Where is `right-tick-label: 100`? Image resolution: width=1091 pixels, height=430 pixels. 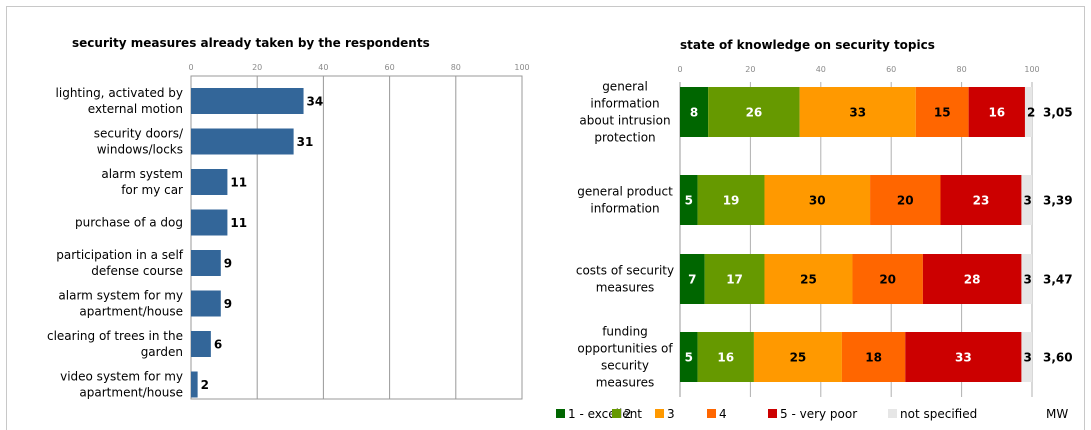
right-tick-label: 100 is located at coordinates (1031, 69).